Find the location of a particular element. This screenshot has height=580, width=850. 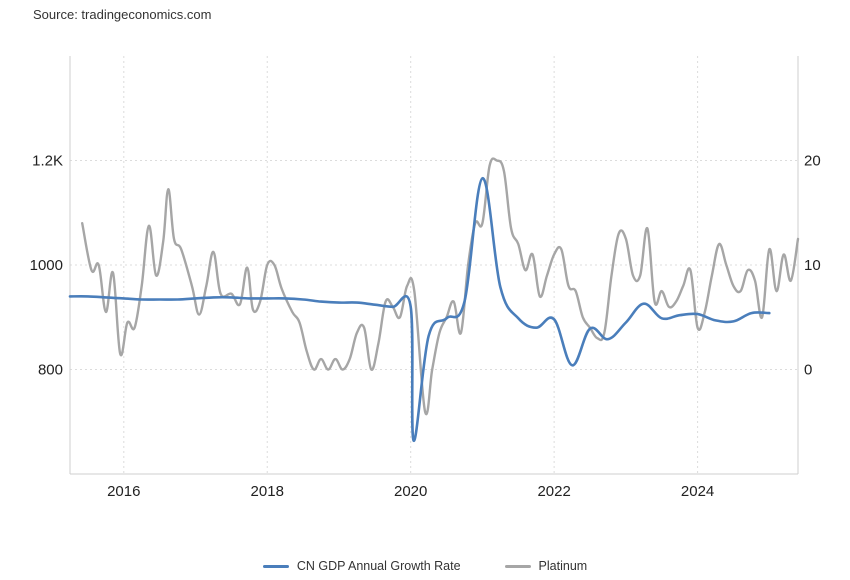

legend-swatch-platinum is located at coordinates (517, 566).